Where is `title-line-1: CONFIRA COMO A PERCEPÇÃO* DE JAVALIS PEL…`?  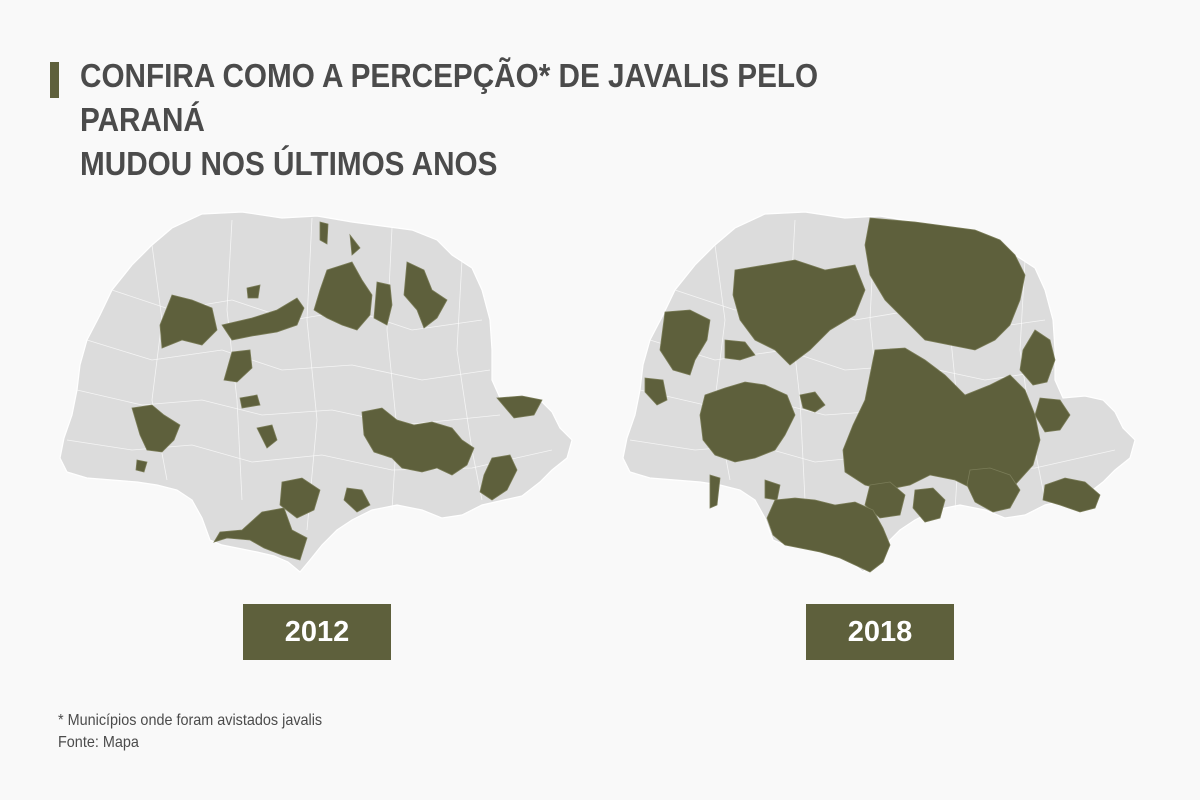
title-line-1: CONFIRA COMO A PERCEPÇÃO* DE JAVALIS PEL… is located at coordinates (449, 97).